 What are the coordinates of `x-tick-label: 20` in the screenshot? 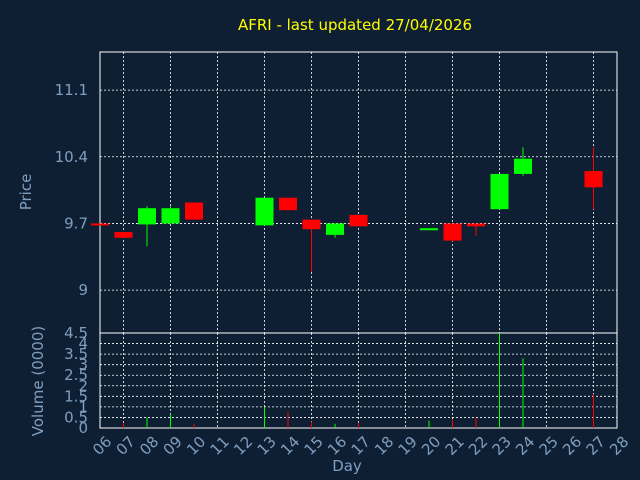 It's located at (431, 446).